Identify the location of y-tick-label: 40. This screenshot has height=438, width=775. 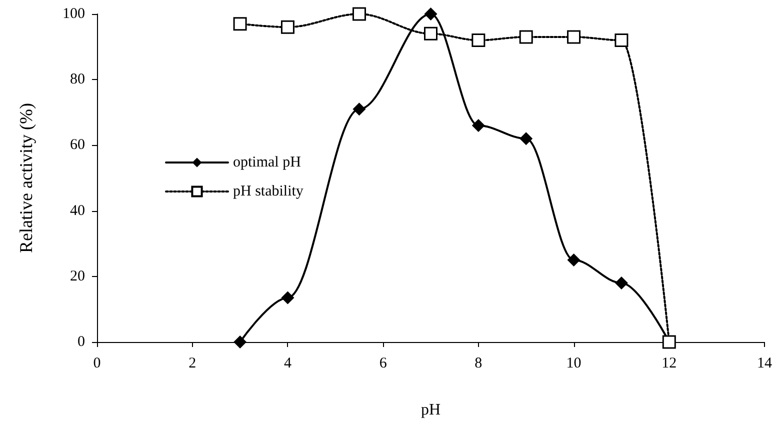
(77, 210).